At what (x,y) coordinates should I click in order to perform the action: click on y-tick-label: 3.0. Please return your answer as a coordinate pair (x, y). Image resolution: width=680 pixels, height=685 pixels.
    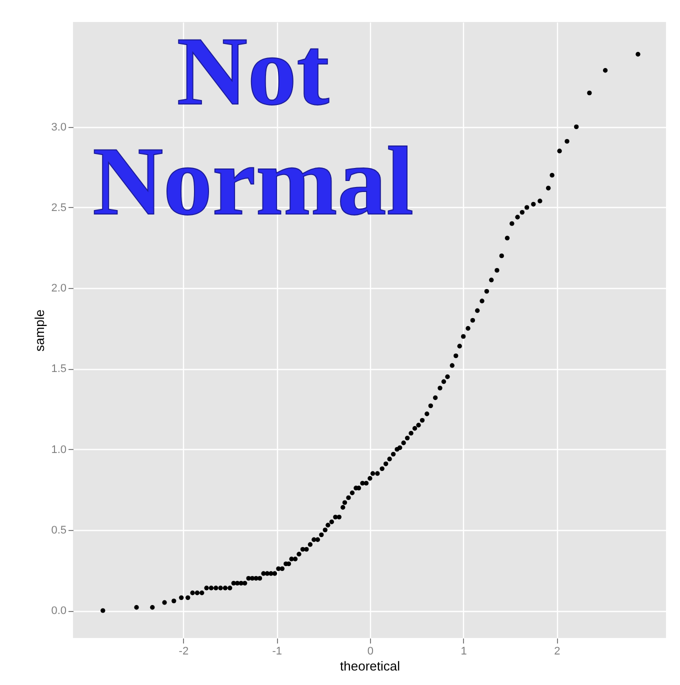
    Looking at the image, I should click on (58, 127).